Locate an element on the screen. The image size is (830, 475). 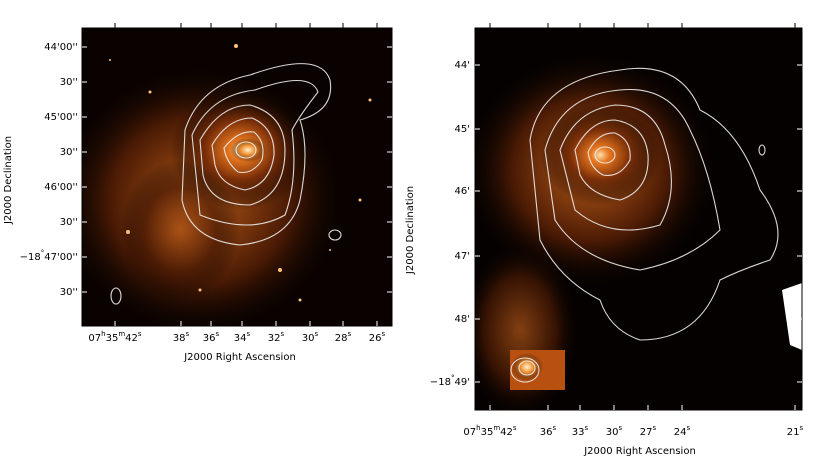
x-tick-label: 33s is located at coordinates (580, 431).